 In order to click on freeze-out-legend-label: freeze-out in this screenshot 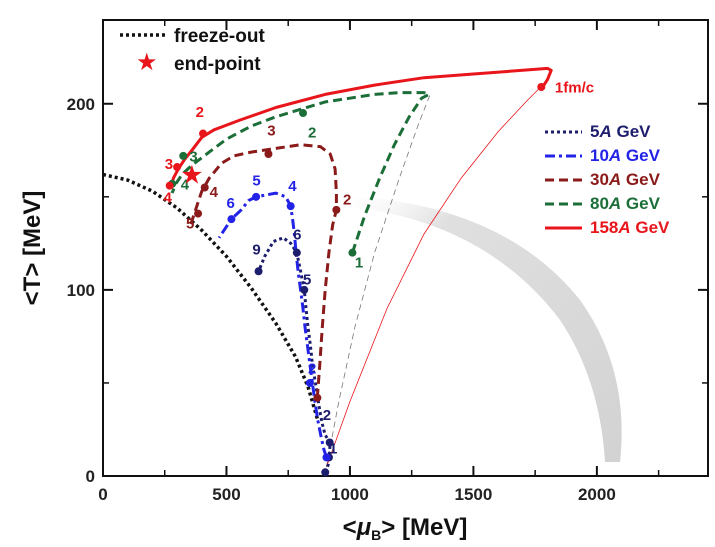, I will do `click(219, 36)`.